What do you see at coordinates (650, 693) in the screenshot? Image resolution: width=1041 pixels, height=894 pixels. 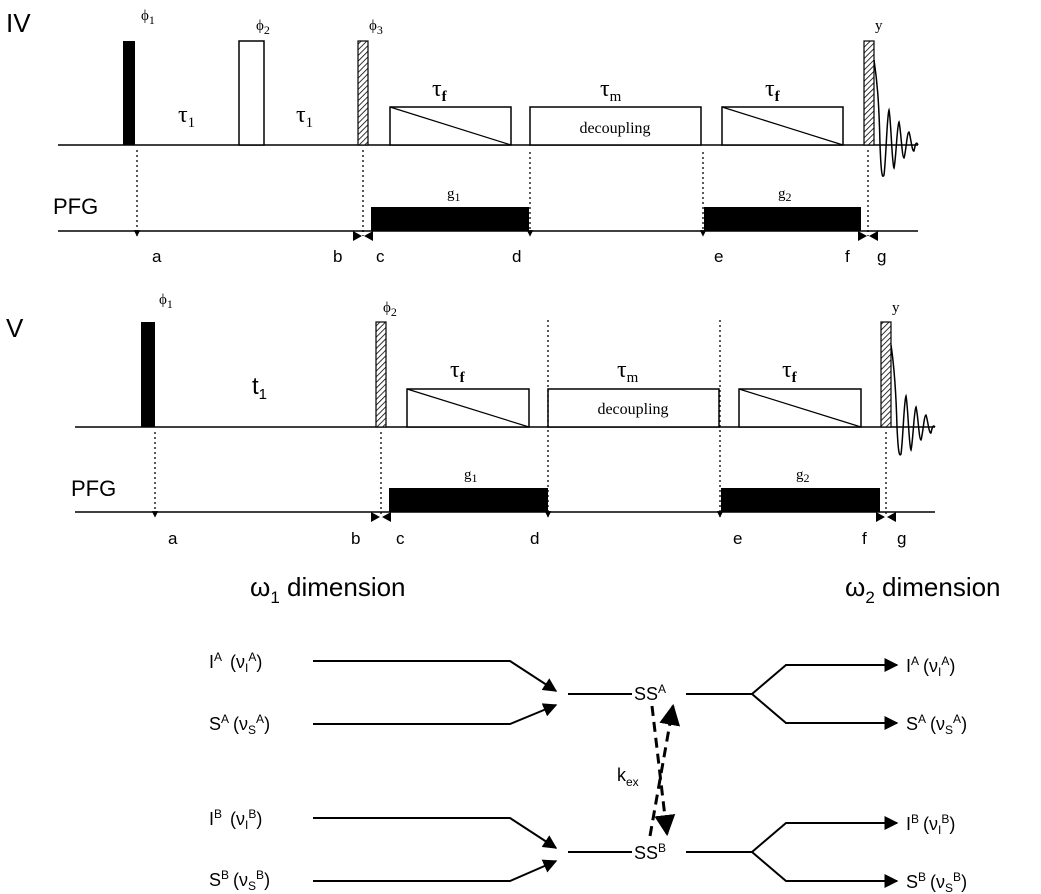 I see `state-ssa: SSA` at bounding box center [650, 693].